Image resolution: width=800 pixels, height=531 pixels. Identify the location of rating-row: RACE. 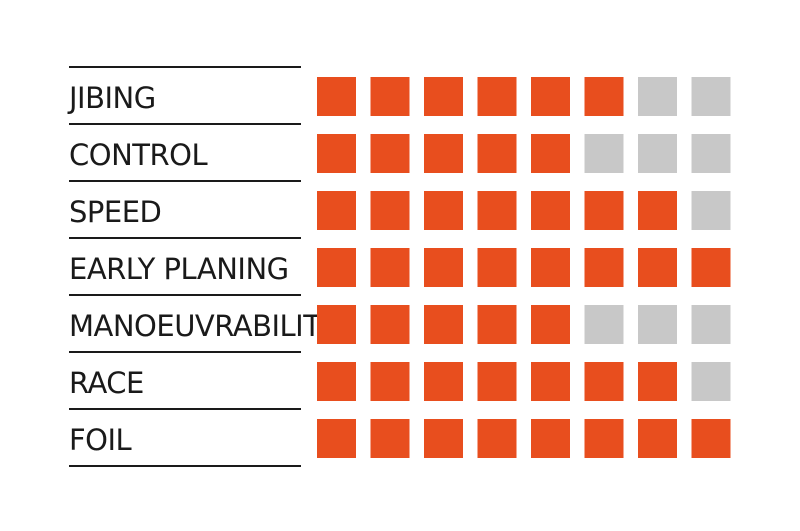
(400, 386).